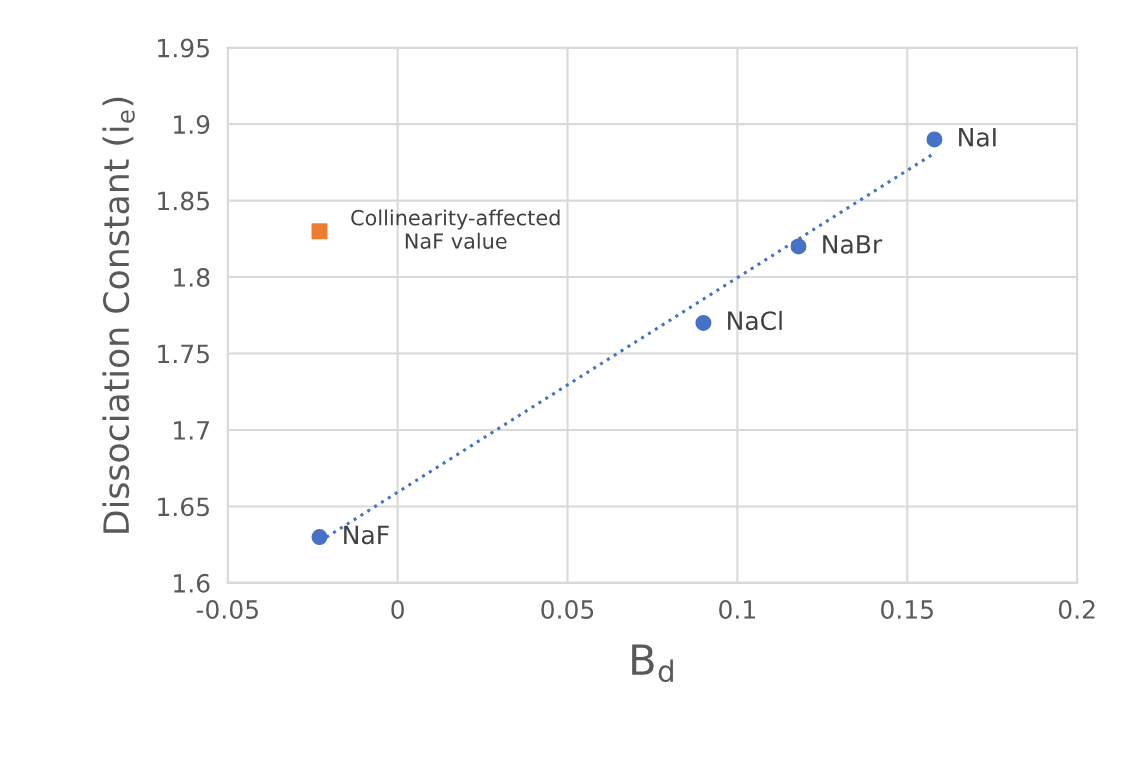 Image resolution: width=1122 pixels, height=769 pixels. What do you see at coordinates (907, 609) in the screenshot?
I see `x-tick-label: 0.15` at bounding box center [907, 609].